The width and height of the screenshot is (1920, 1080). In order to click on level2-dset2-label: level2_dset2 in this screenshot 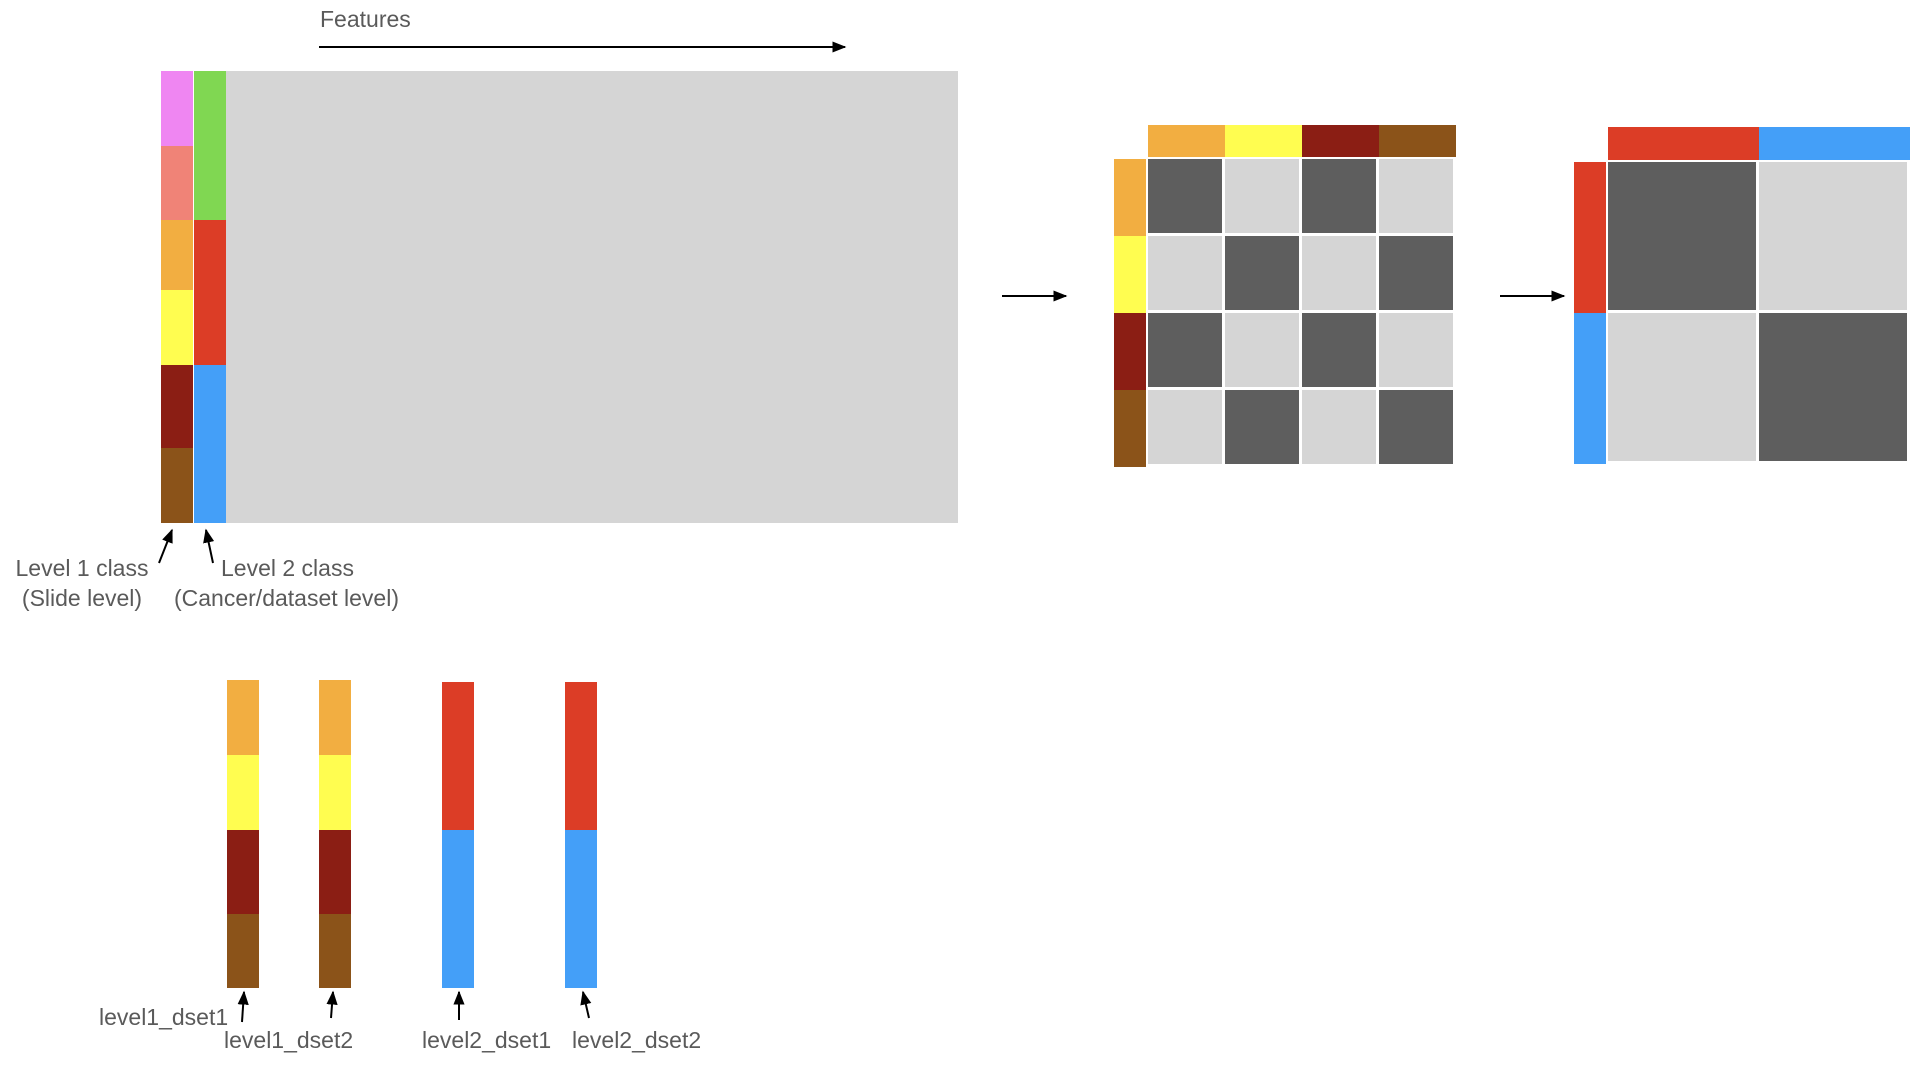, I will do `click(637, 1040)`.